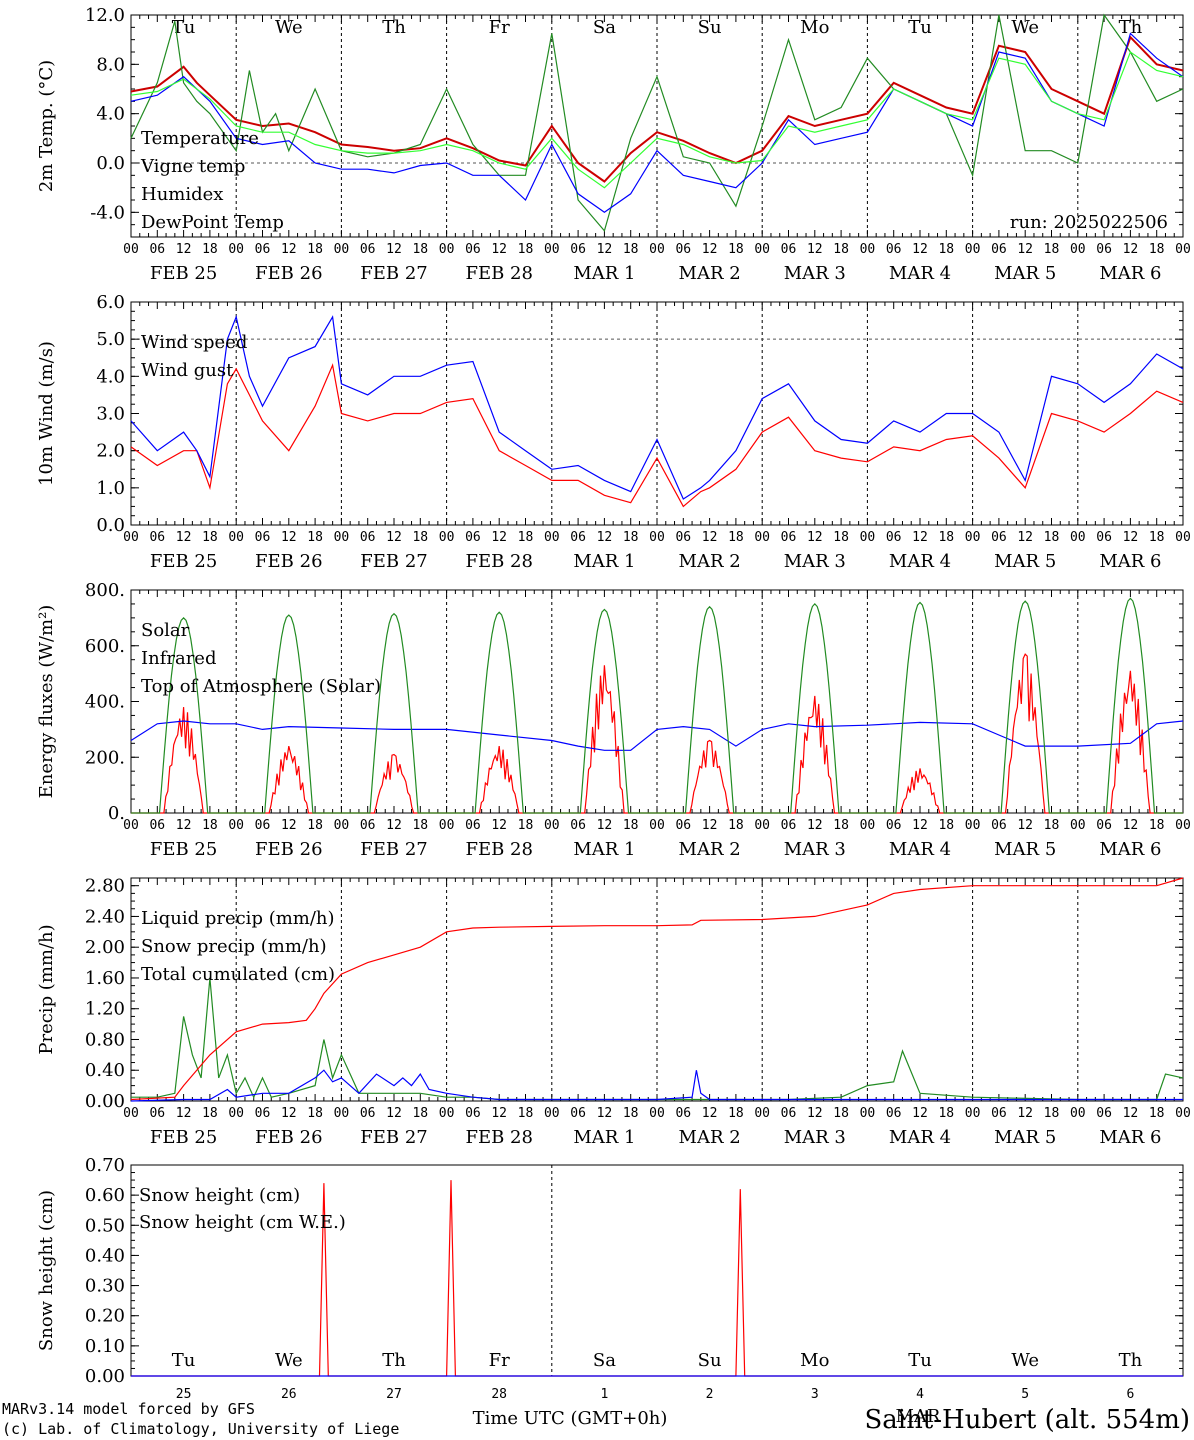 This screenshot has height=1440, width=1194. Describe the element at coordinates (105, 916) in the screenshot. I see `y-tick-label: 2.40` at that location.